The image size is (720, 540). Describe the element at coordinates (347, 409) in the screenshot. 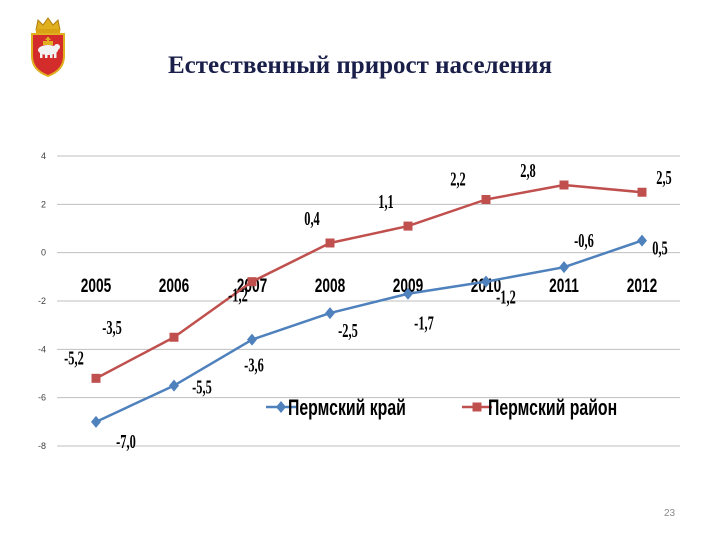

I see `legend-label: Пермский край` at that location.